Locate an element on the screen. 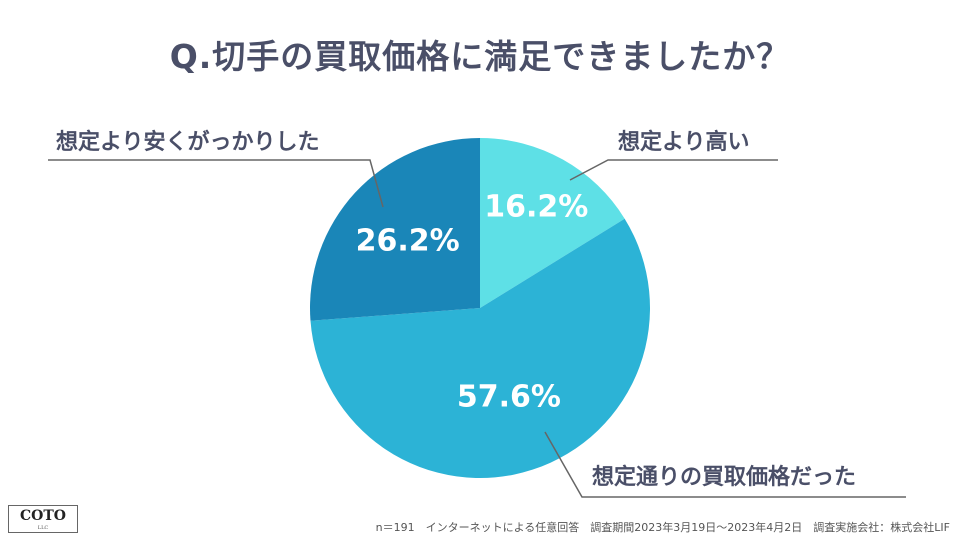 This screenshot has height=540, width=960. pie-slice-cheap is located at coordinates (395, 229).